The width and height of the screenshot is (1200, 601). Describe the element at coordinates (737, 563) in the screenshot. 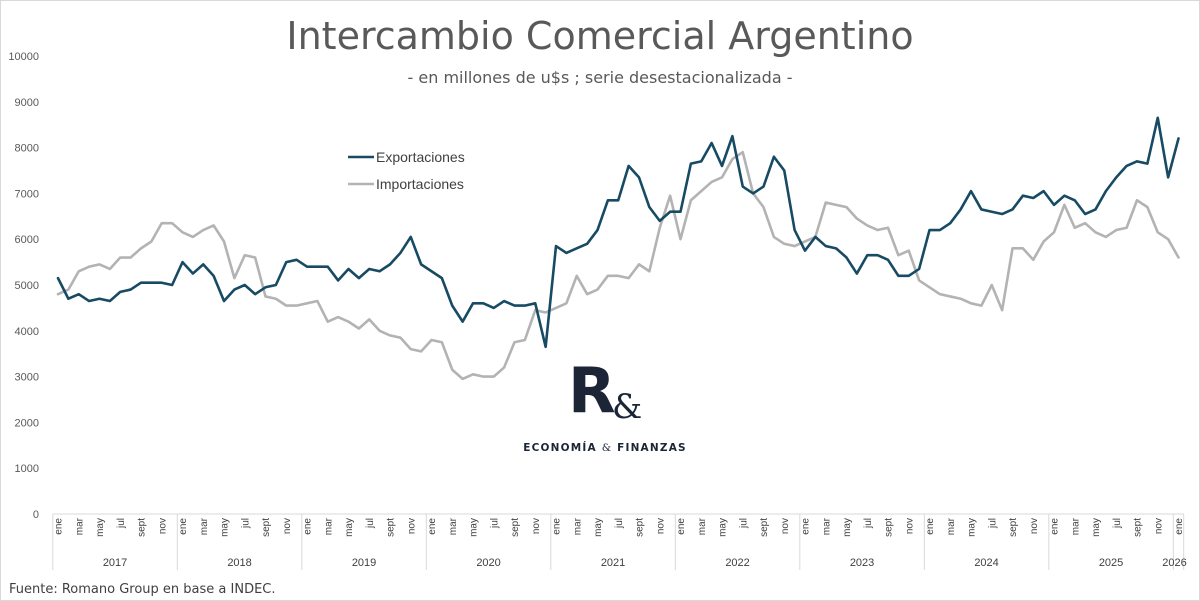

I see `year-label: 2022` at that location.